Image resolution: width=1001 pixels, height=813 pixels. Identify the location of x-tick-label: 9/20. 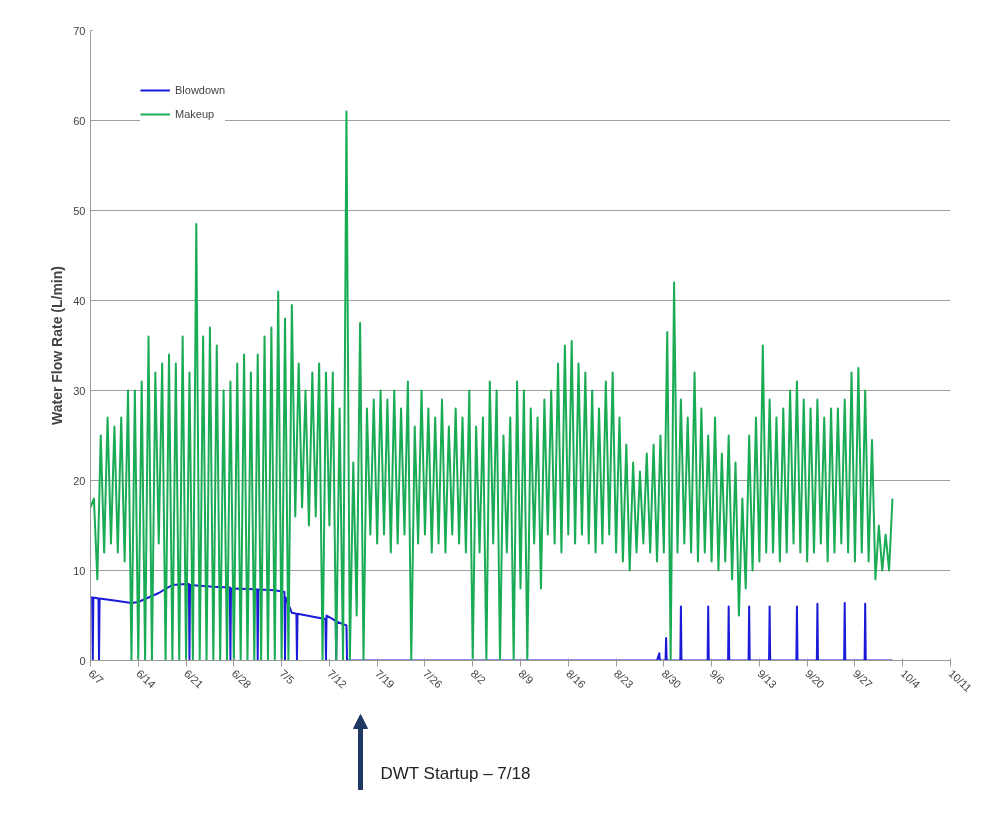
(815, 679).